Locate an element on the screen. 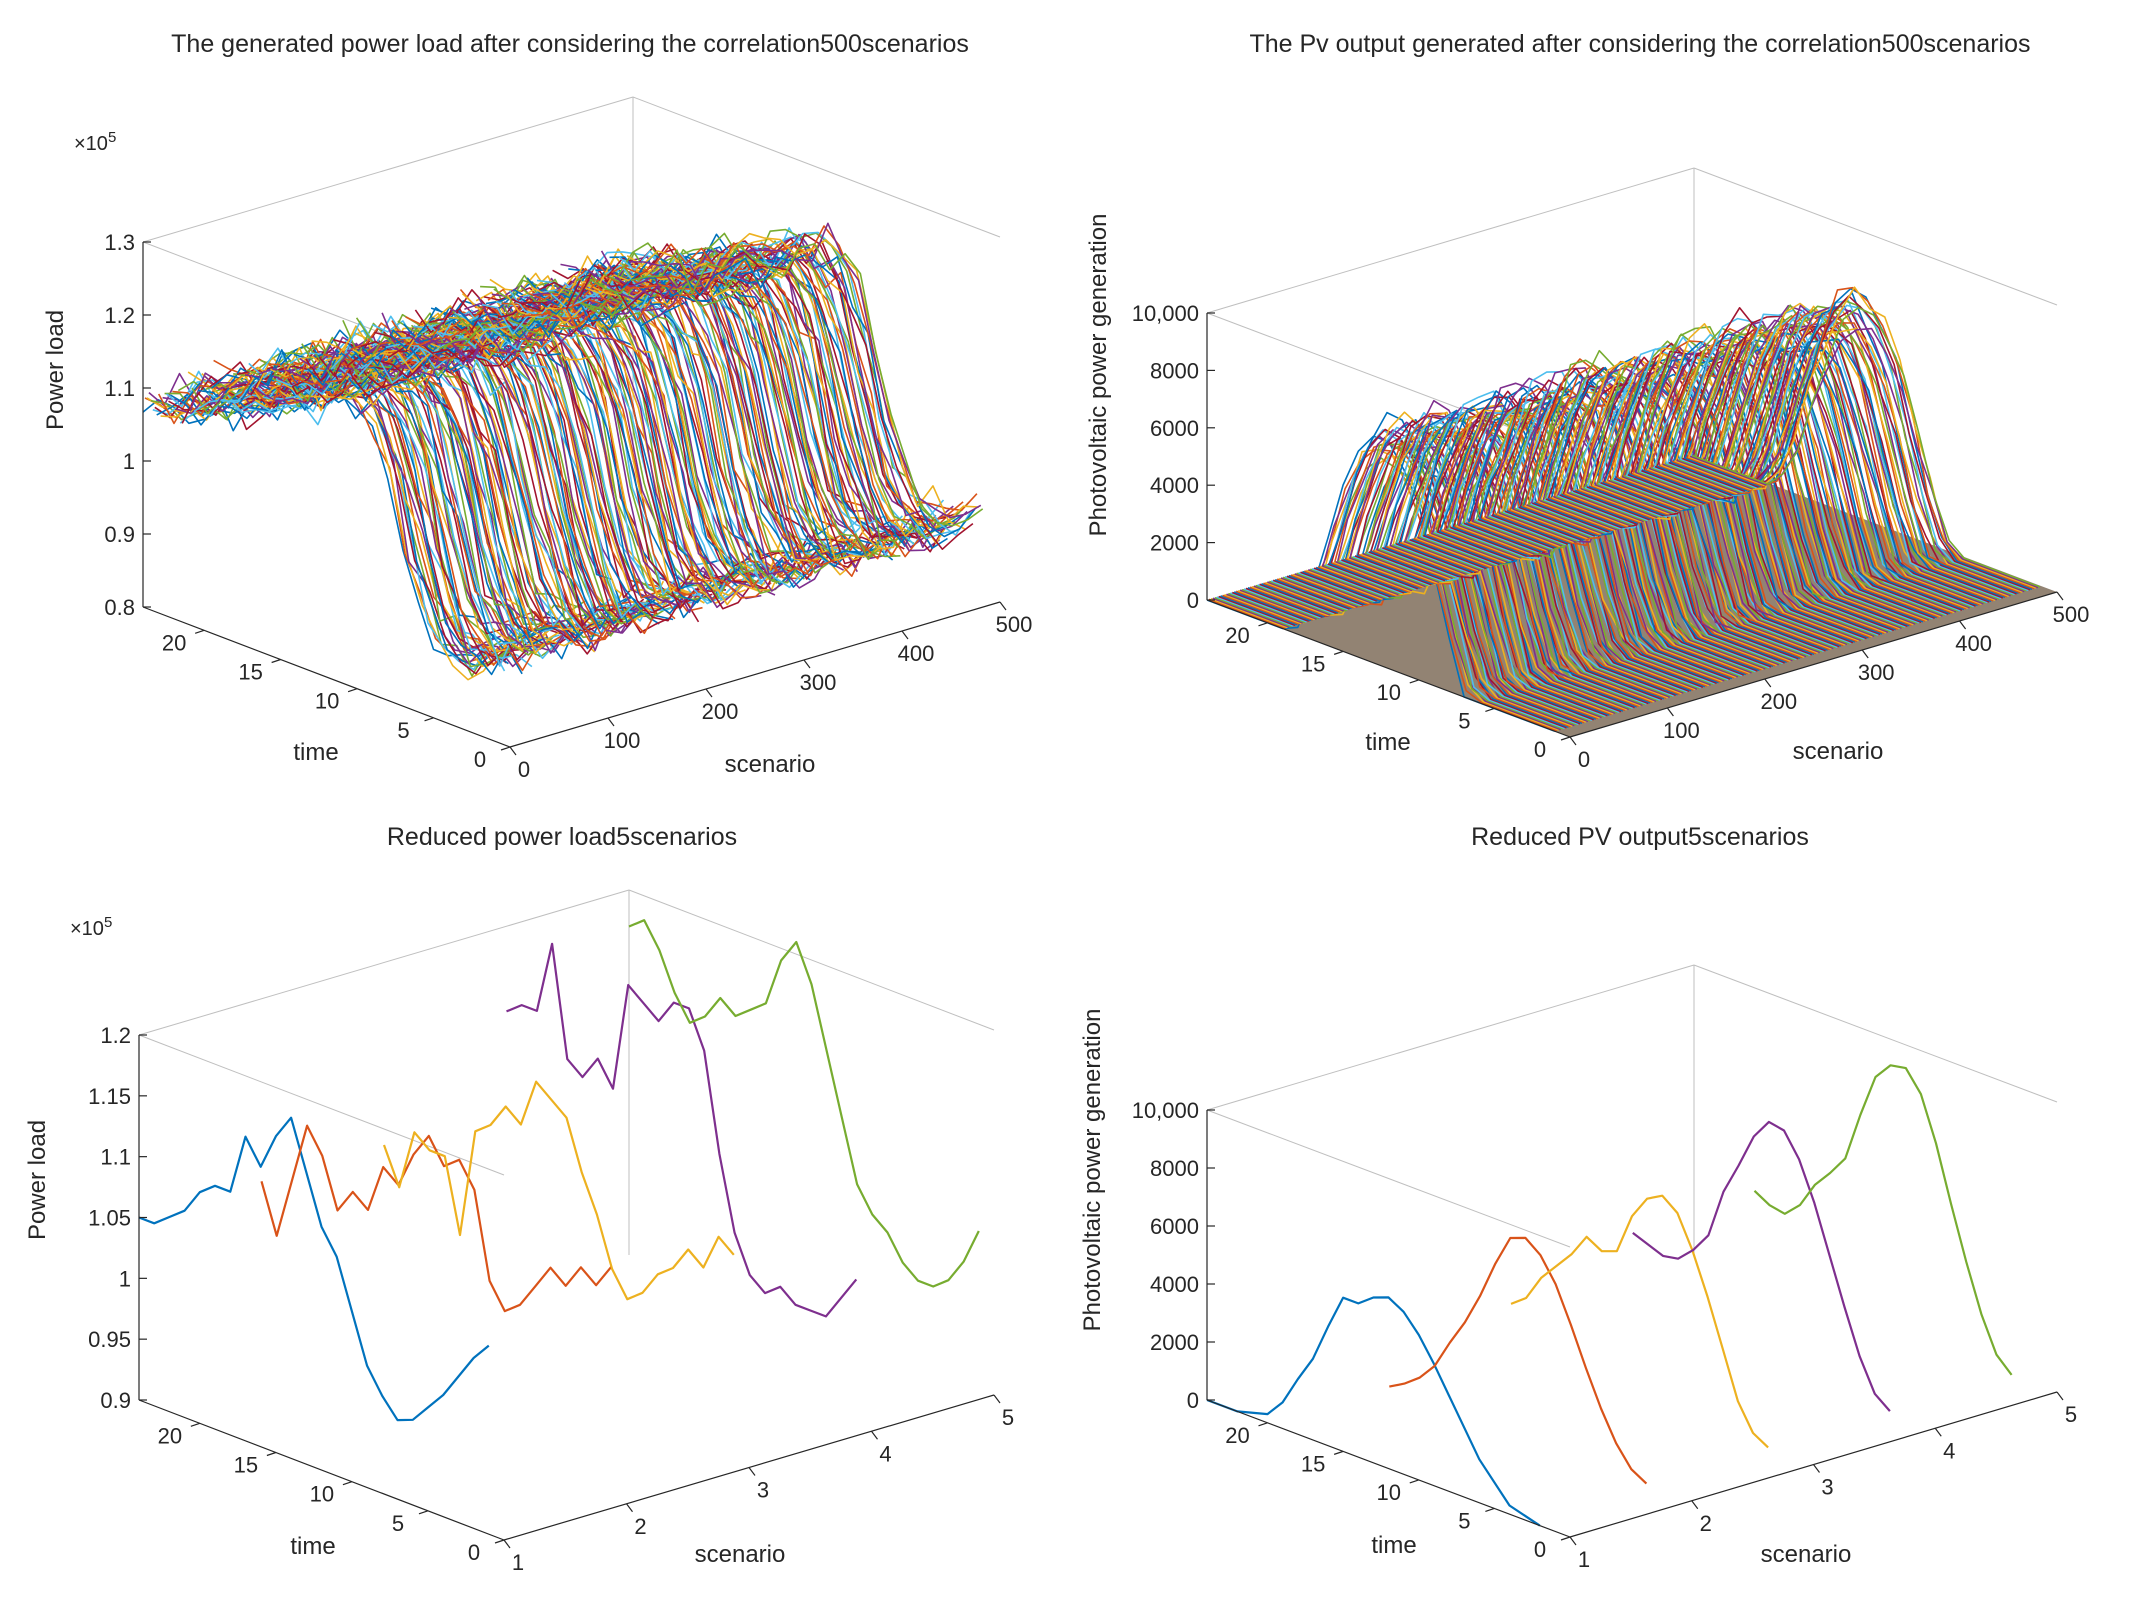  y-tick-label: 5 is located at coordinates (1464, 1520).